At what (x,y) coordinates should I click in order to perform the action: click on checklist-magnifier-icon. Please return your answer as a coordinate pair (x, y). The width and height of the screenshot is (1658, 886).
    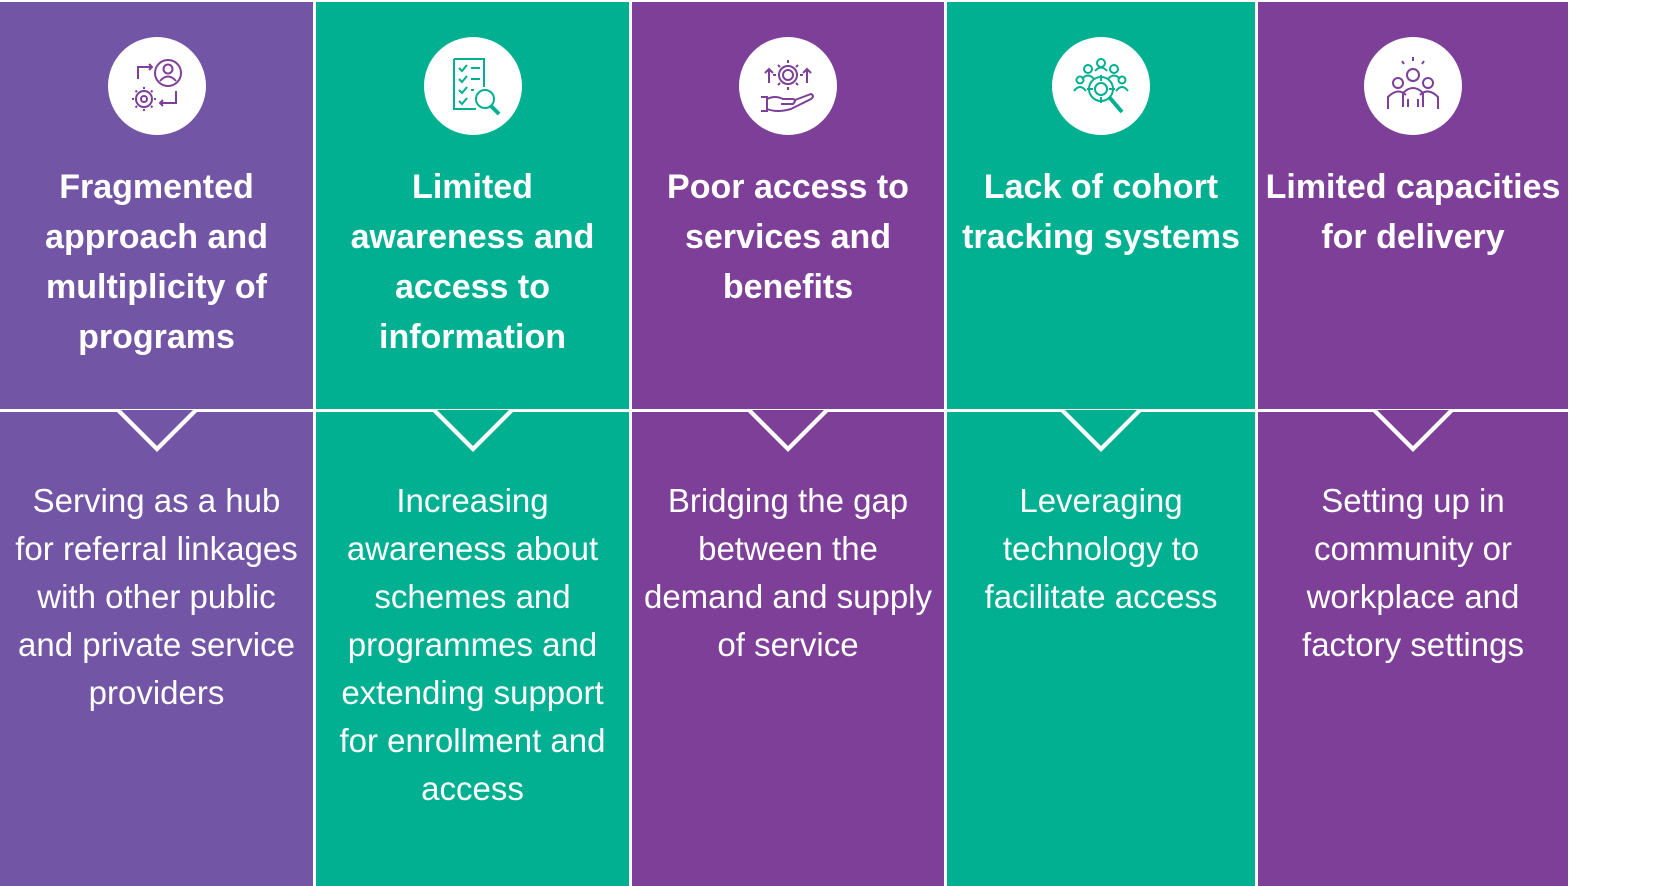
    Looking at the image, I should click on (472, 86).